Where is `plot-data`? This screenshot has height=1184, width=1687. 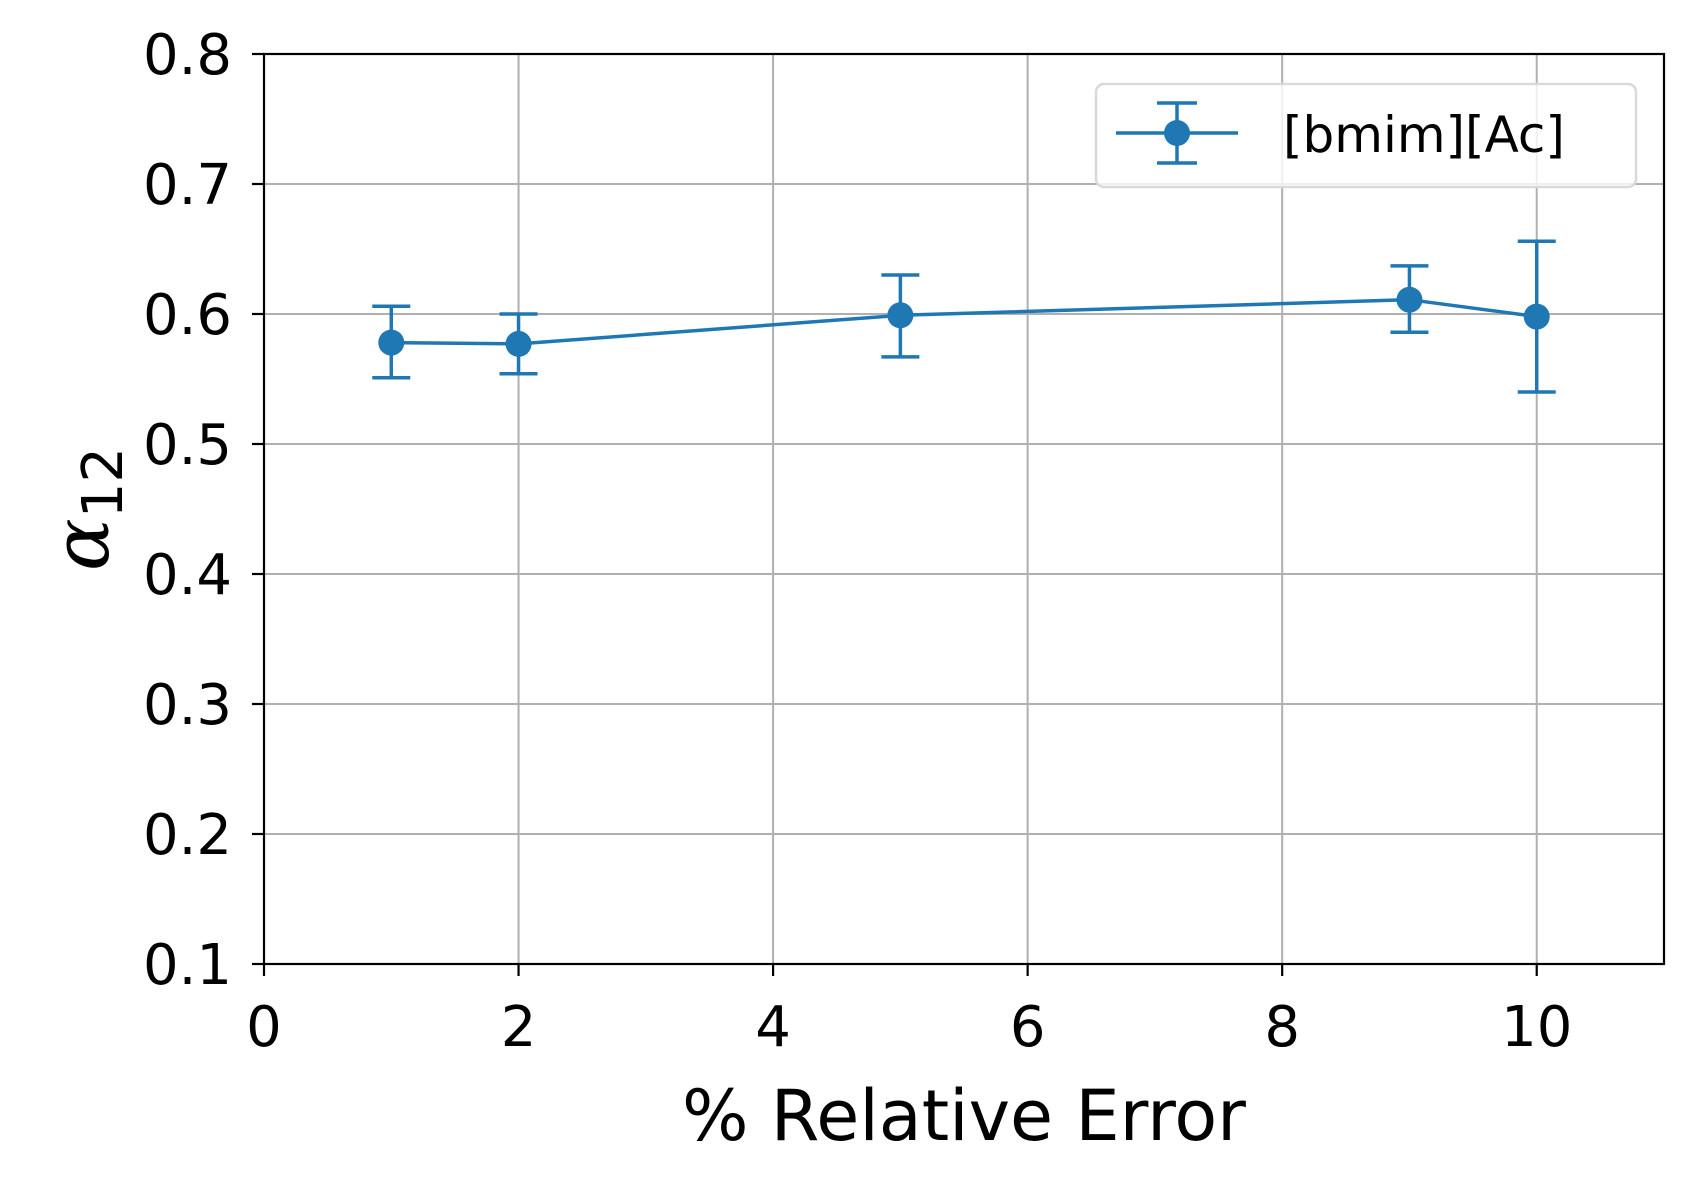 plot-data is located at coordinates (964, 316).